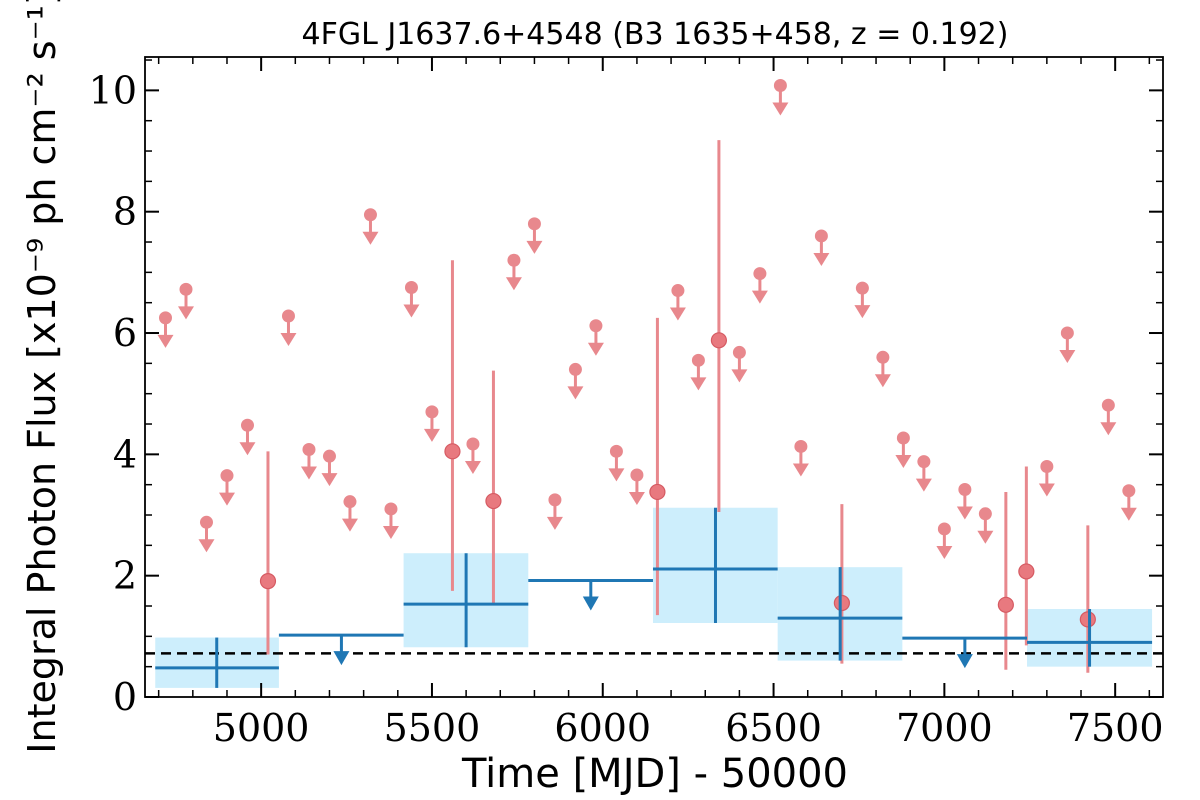  Describe the element at coordinates (125, 333) in the screenshot. I see `y-tick-label: 6` at that location.